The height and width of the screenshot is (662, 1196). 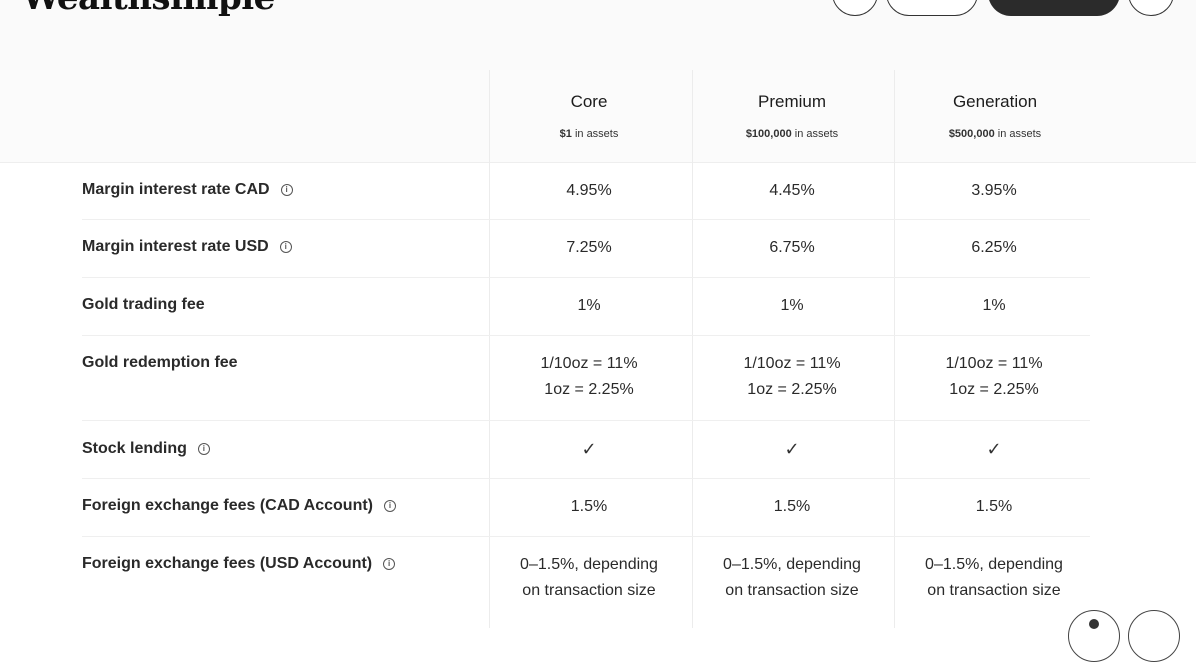 What do you see at coordinates (589, 101) in the screenshot?
I see `tier-name: Core` at bounding box center [589, 101].